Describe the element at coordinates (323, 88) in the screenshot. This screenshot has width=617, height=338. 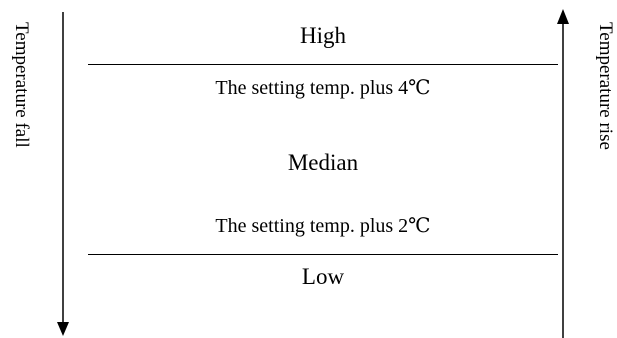
I see `upper-threshold-label: The setting temp. plus 4℃` at that location.